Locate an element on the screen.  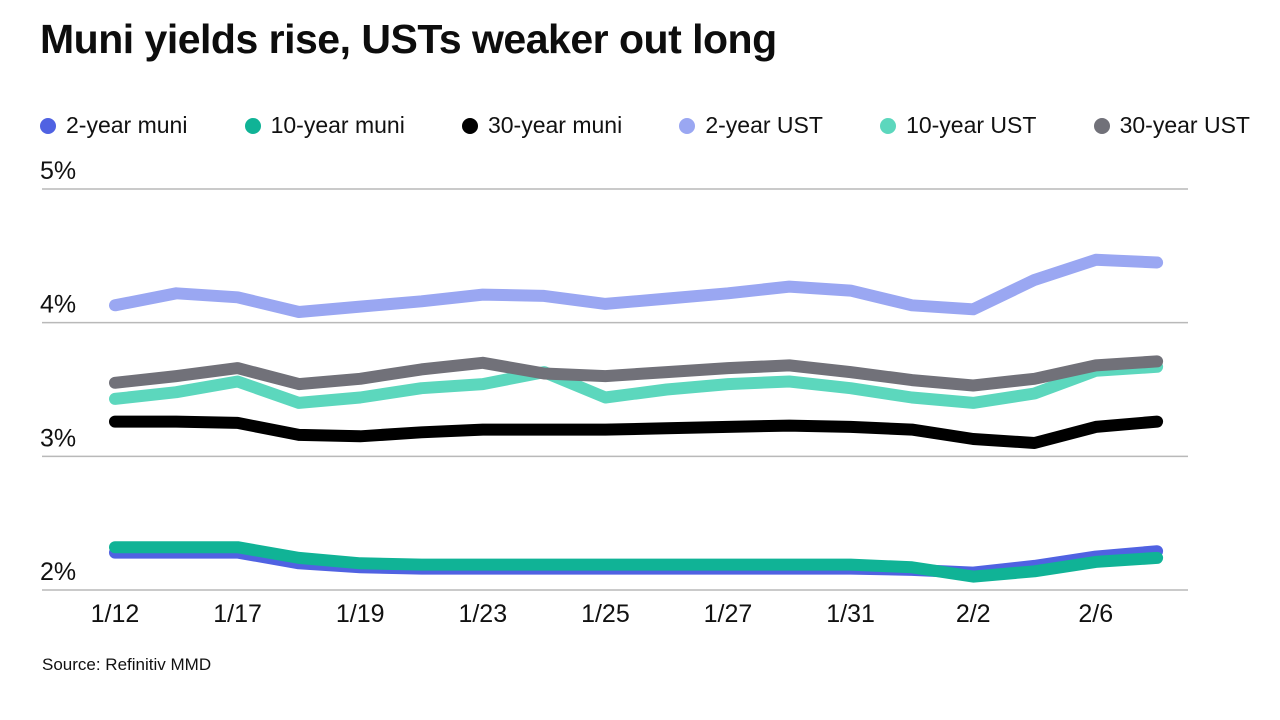
legend-dot-10-year-muni is located at coordinates (252, 125).